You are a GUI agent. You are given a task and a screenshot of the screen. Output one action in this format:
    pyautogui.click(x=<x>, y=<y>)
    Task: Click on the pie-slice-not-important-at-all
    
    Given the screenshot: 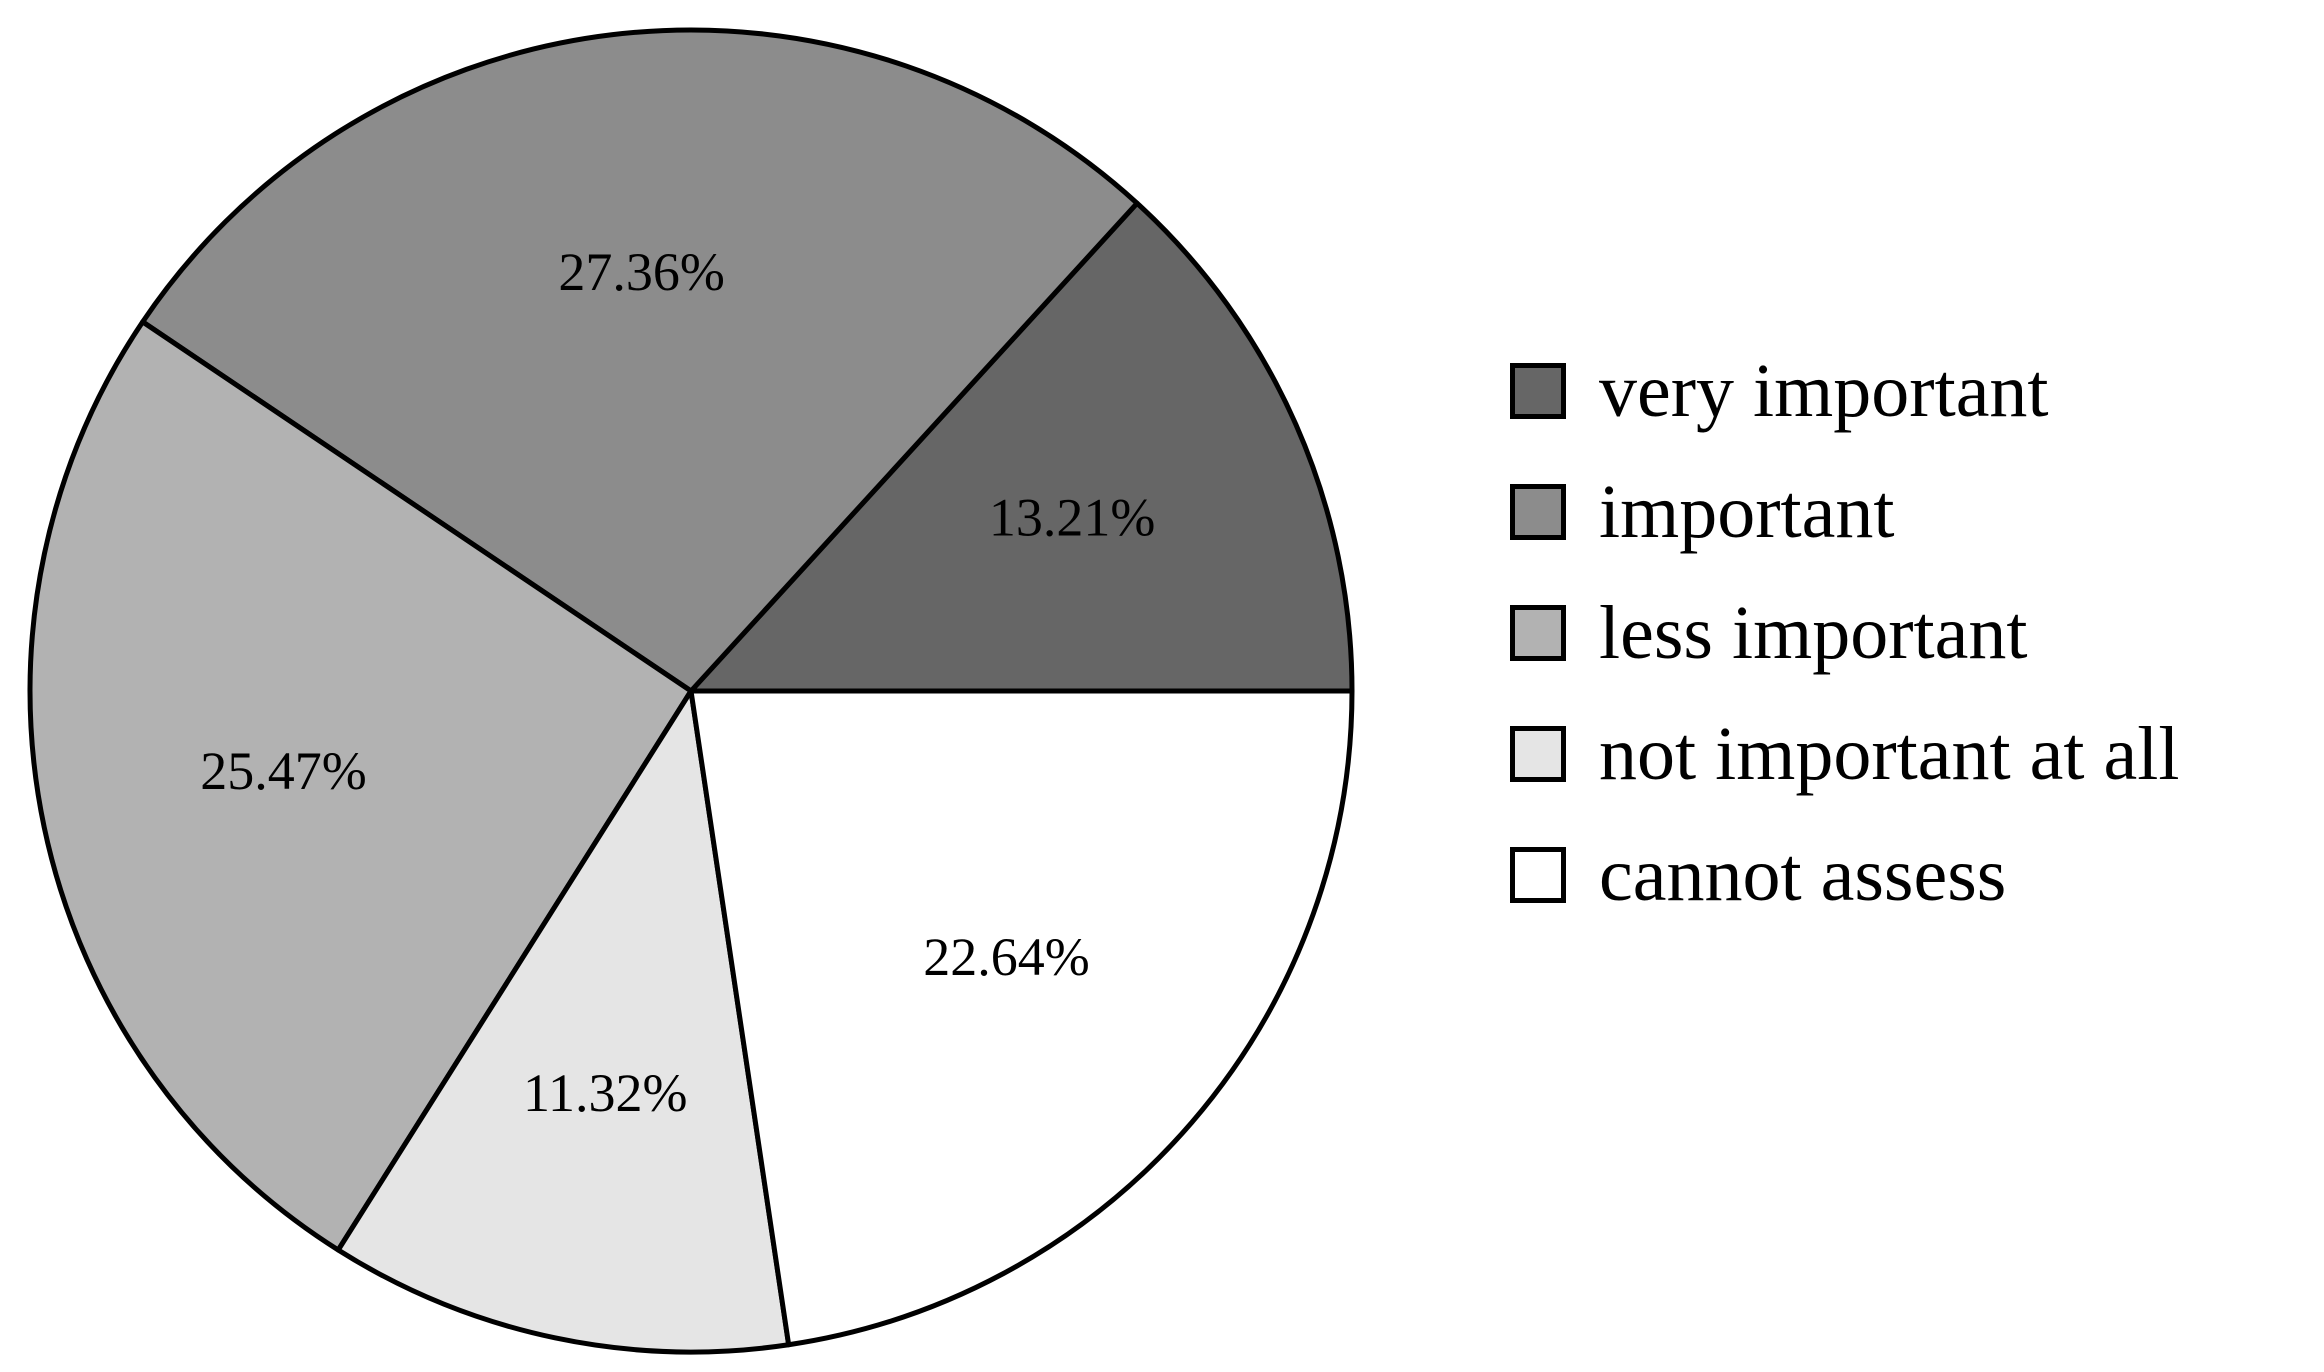 What is the action you would take?
    pyautogui.click(x=563, y=1021)
    